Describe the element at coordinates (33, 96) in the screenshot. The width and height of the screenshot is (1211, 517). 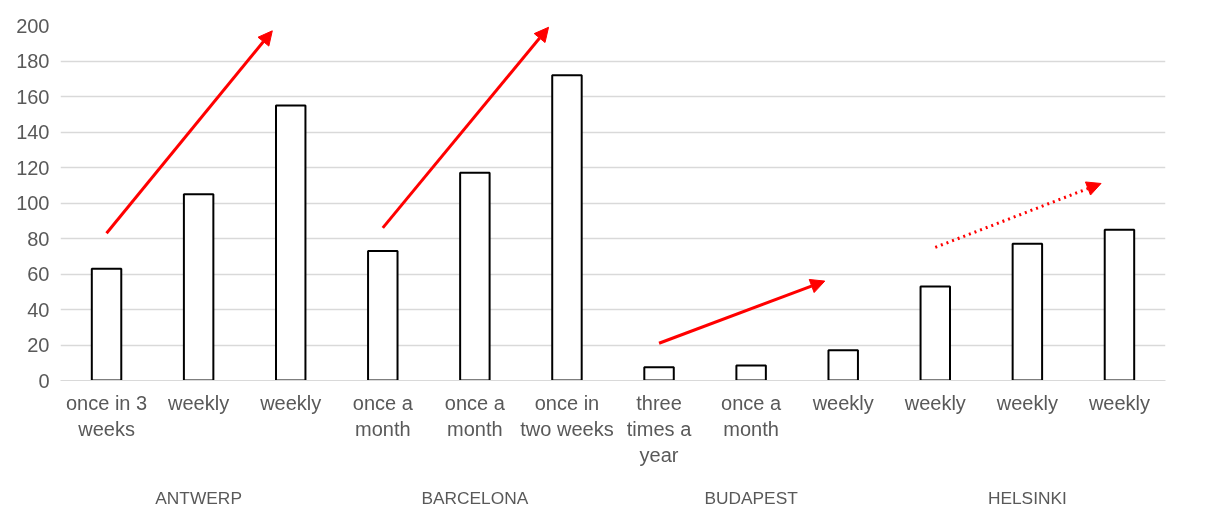
I see `y-tick-label: 160` at that location.